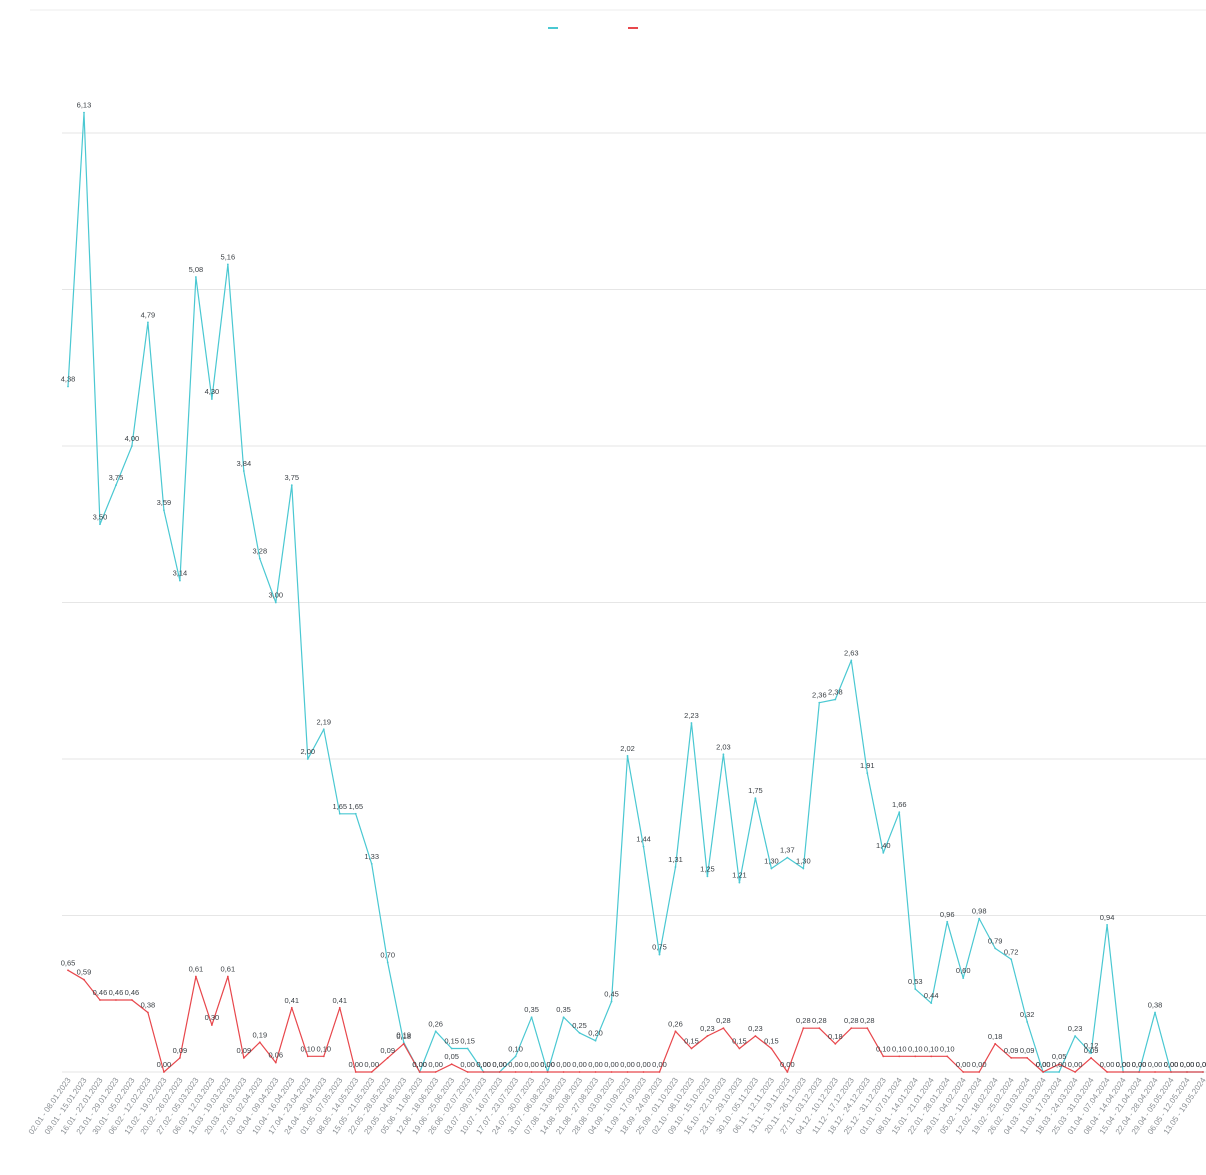 This screenshot has width=1206, height=1175. What do you see at coordinates (611, 994) in the screenshot?
I see `series-1-data-label: 0,45` at bounding box center [611, 994].